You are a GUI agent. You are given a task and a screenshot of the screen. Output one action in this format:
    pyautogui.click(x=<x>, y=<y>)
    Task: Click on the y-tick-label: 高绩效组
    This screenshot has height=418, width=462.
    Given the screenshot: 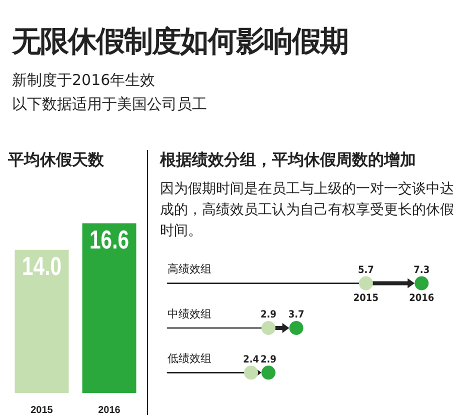 What is the action you would take?
    pyautogui.click(x=190, y=269)
    